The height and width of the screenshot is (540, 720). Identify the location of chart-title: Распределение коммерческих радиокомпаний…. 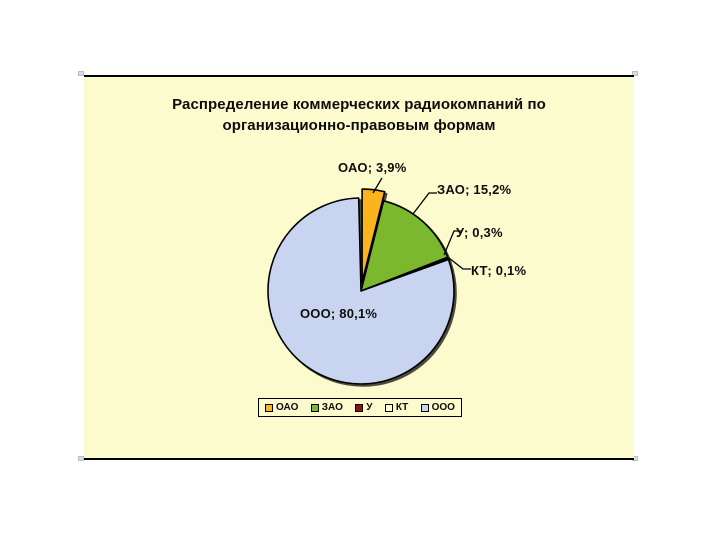
(359, 115).